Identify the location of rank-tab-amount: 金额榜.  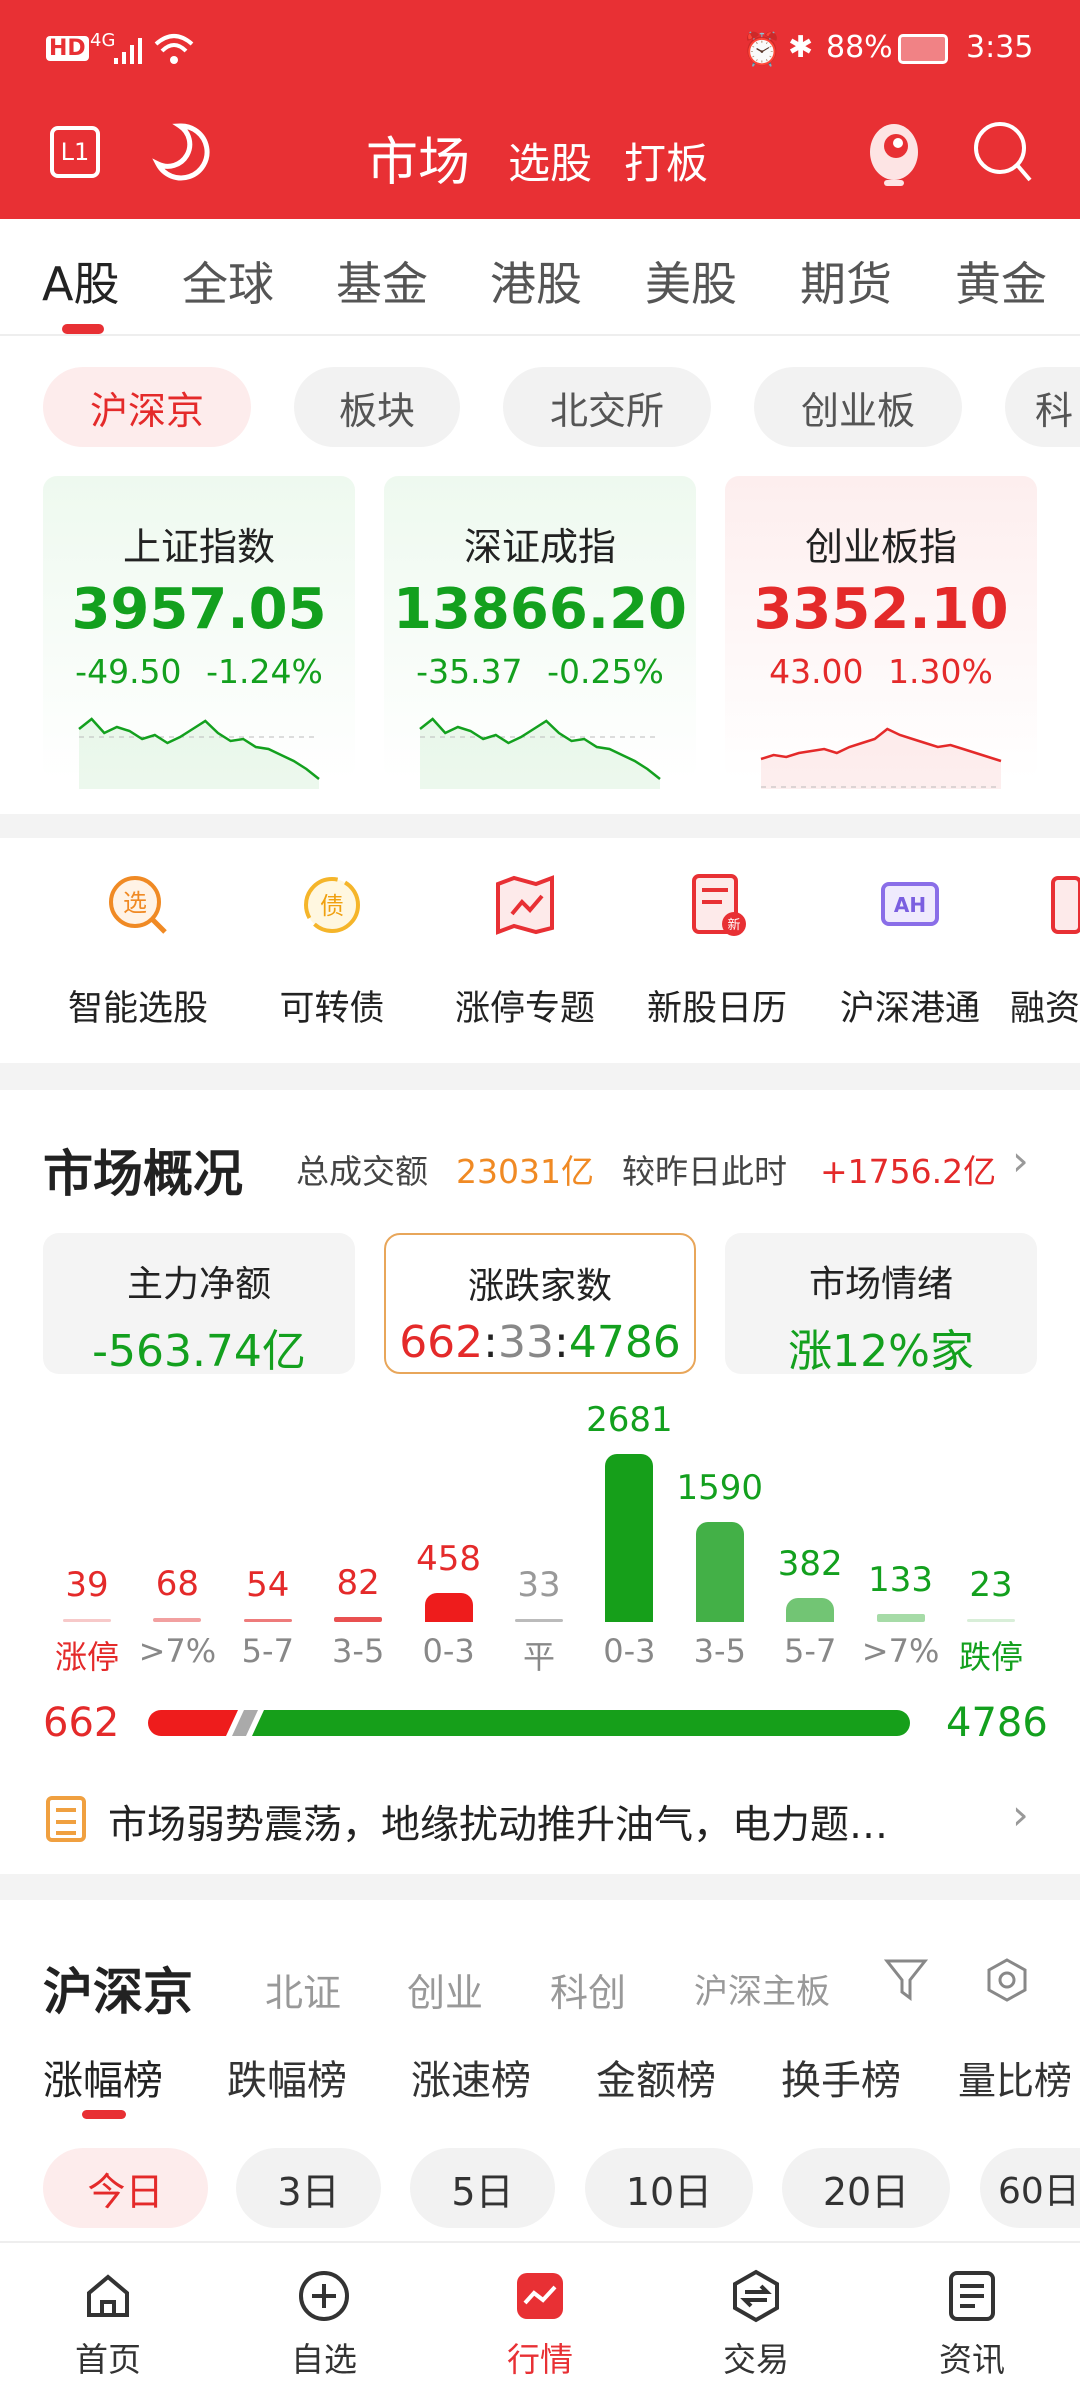
(656, 2081).